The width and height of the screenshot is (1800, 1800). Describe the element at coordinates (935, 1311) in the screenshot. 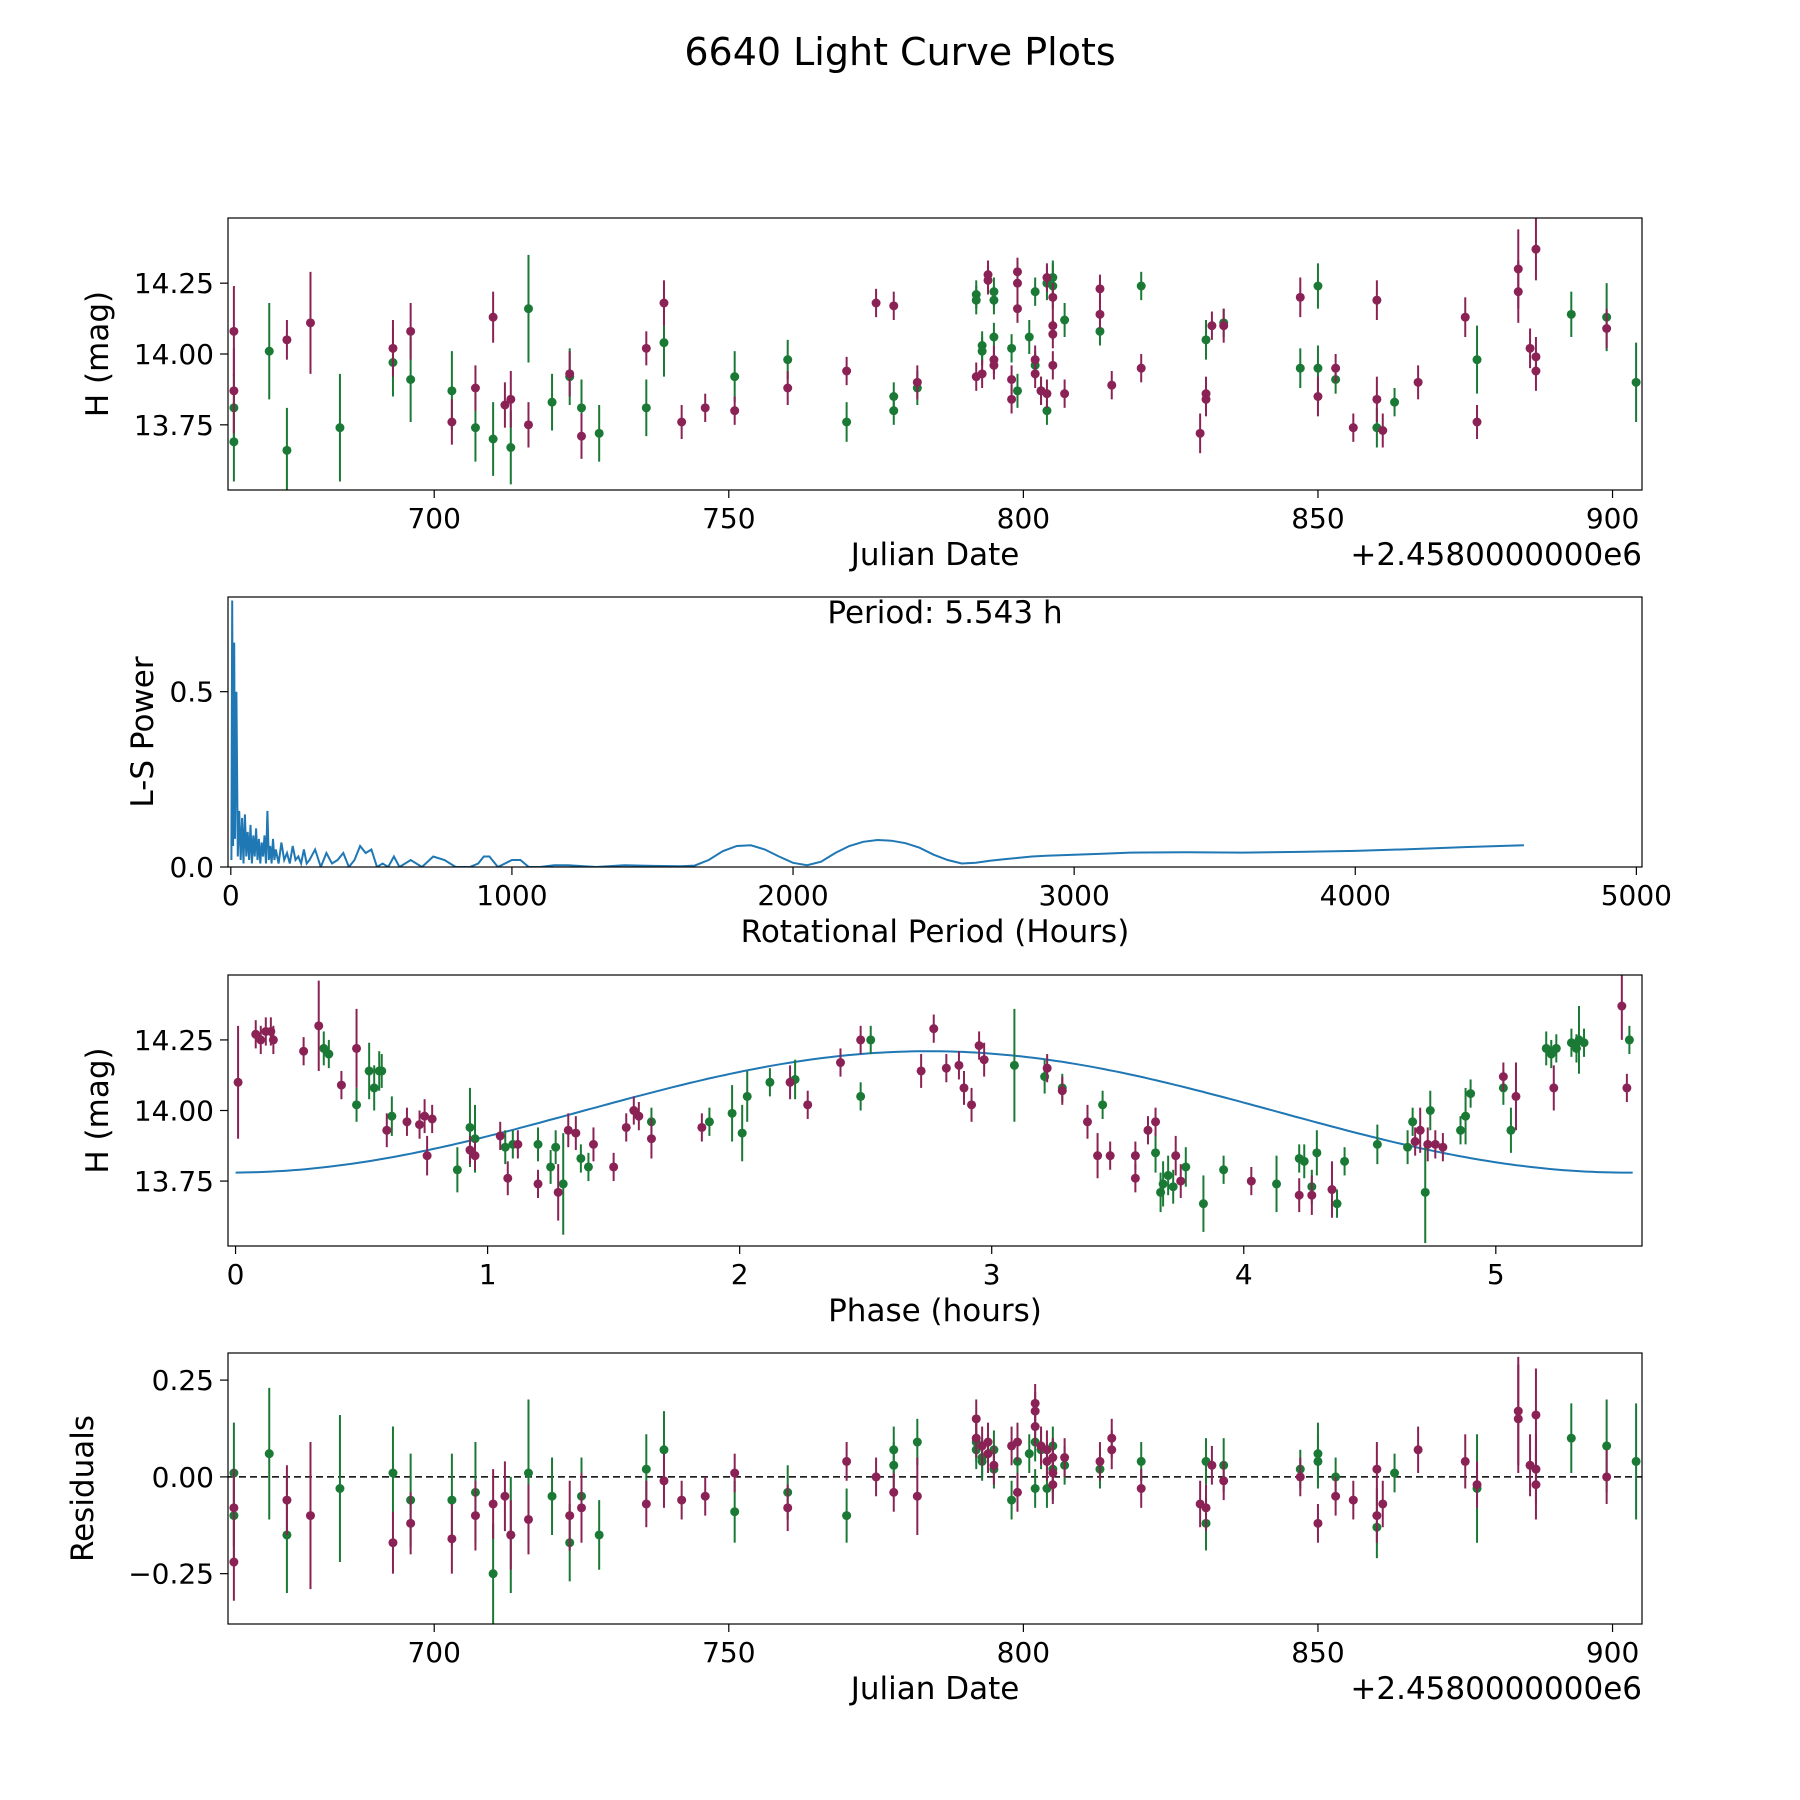

I see `phased-x-axis-label: Phase (hours)` at that location.